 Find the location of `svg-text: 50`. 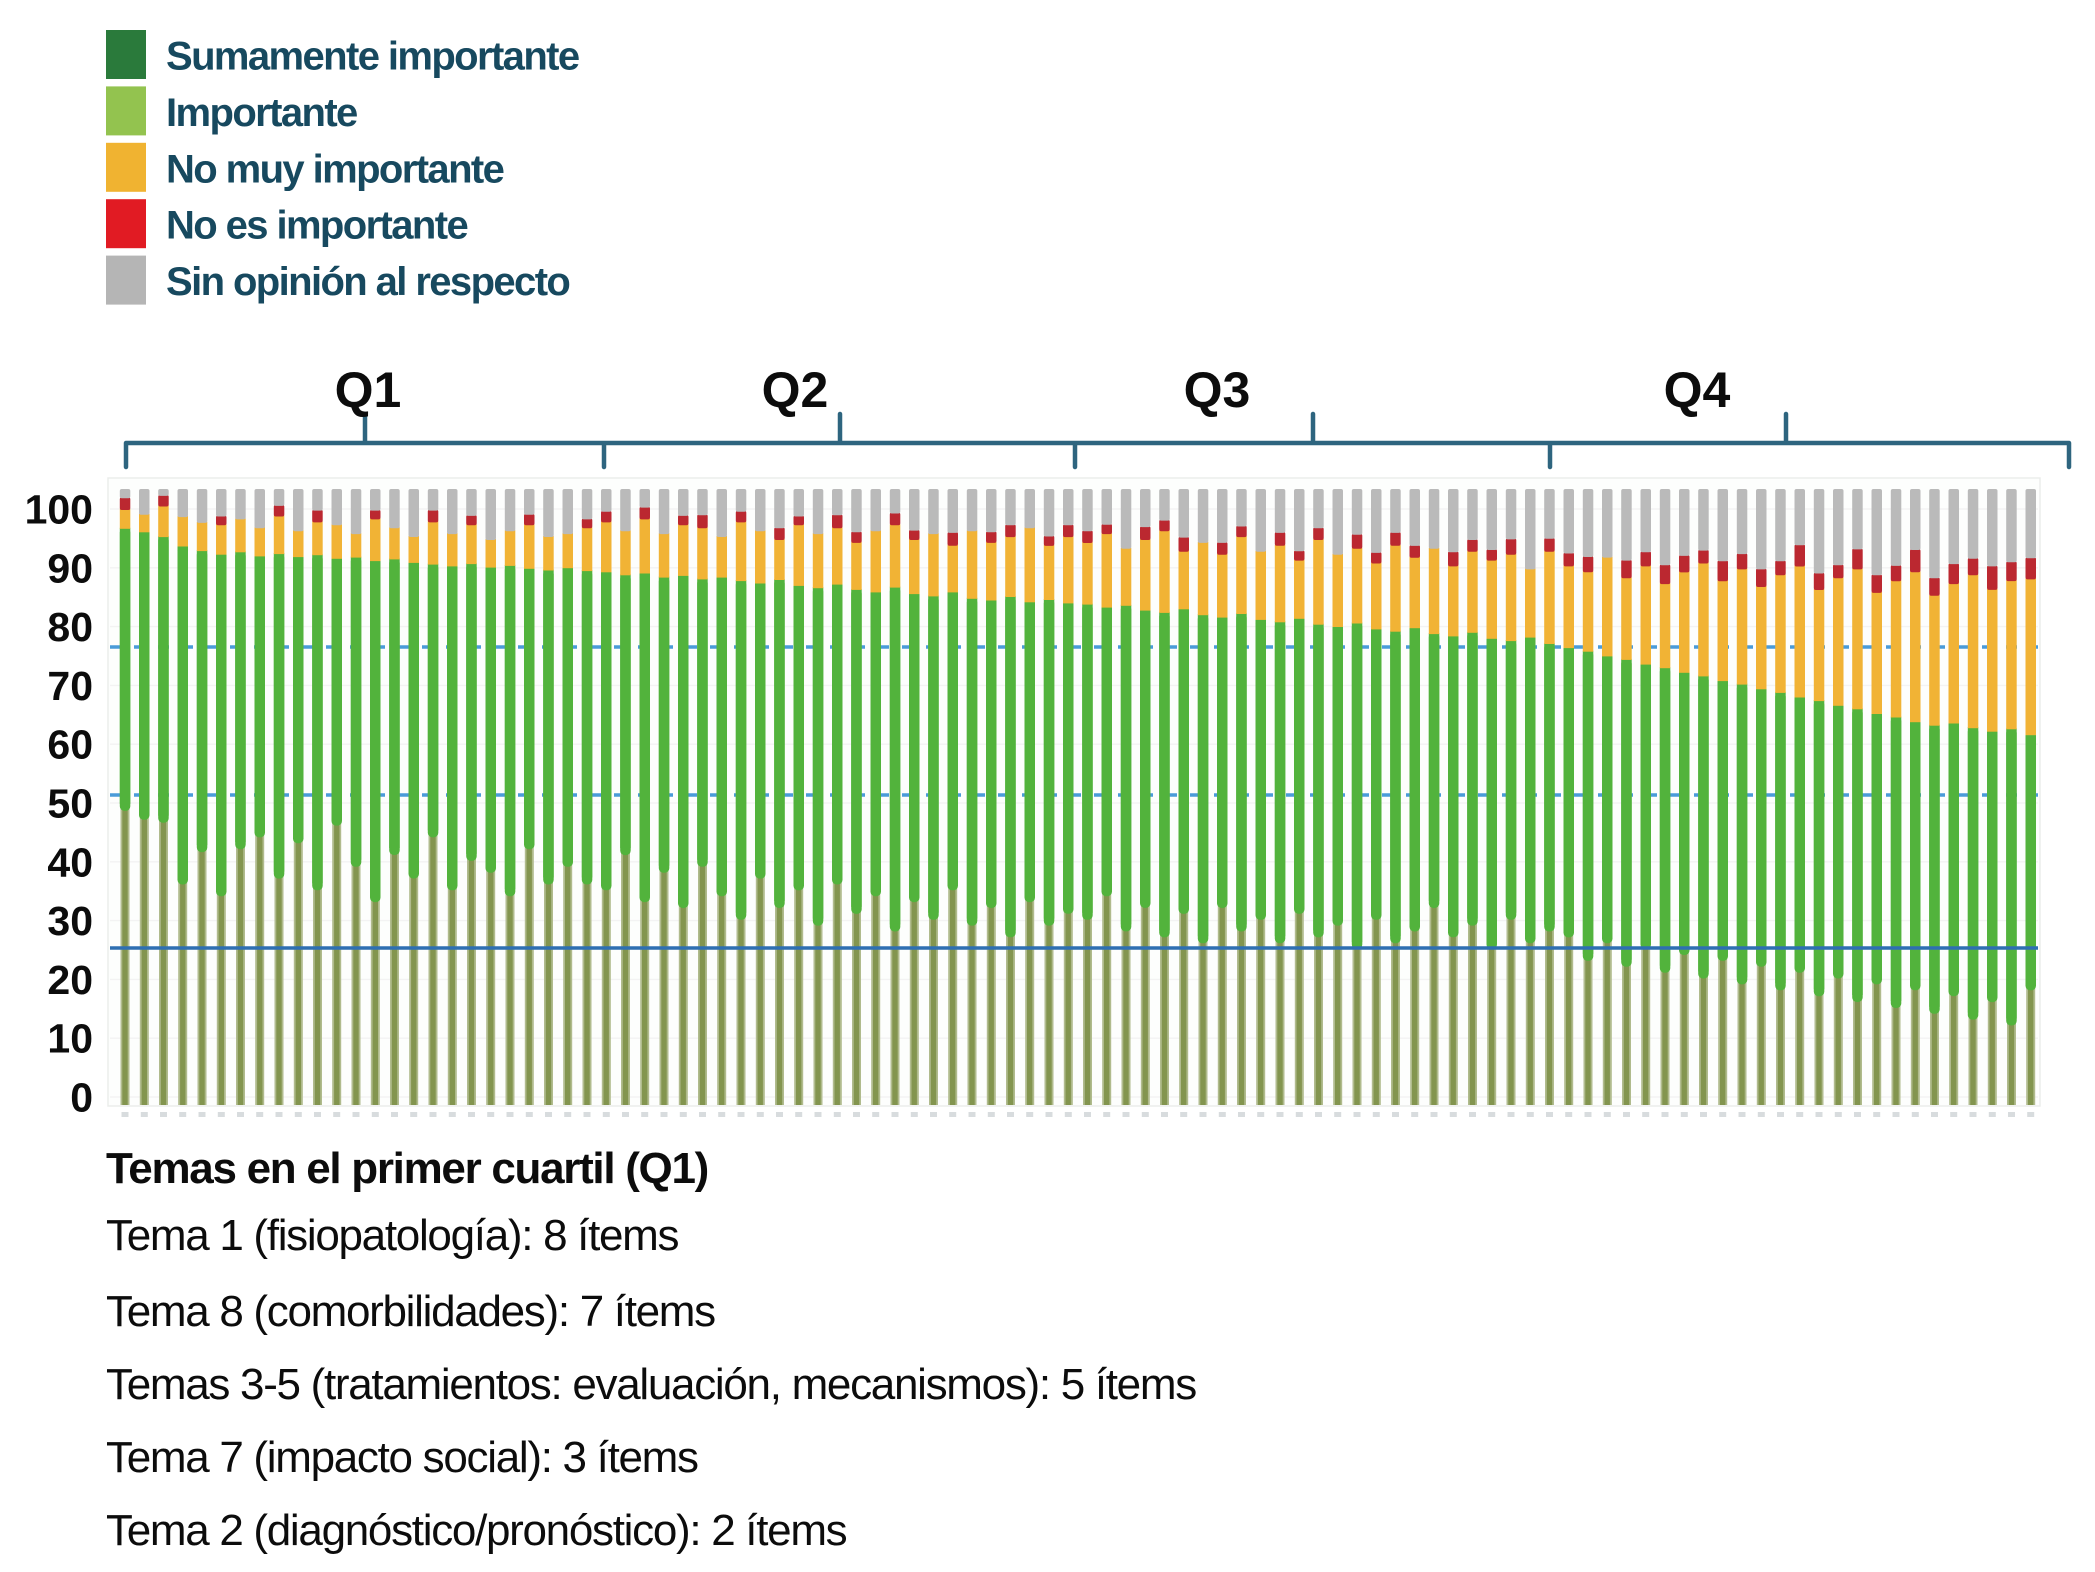

svg-text: 50 is located at coordinates (70, 804).